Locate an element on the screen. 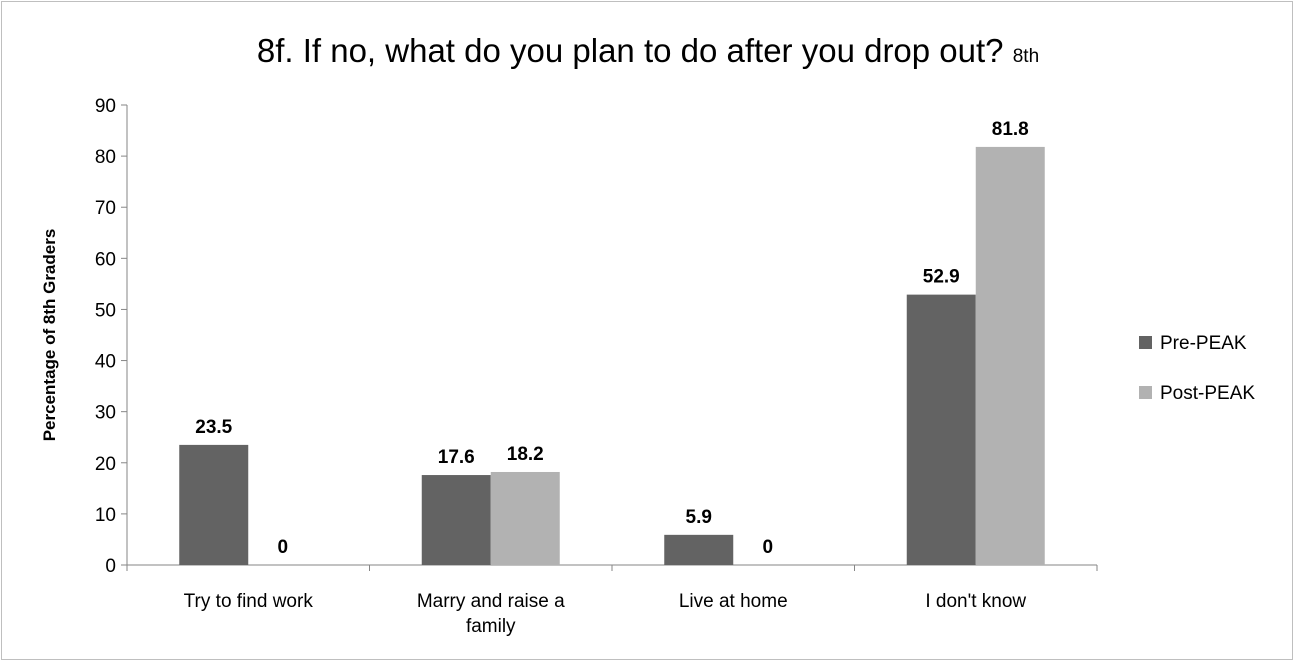 Image resolution: width=1296 pixels, height=663 pixels. legend-label: Pre-PEAK is located at coordinates (1203, 343).